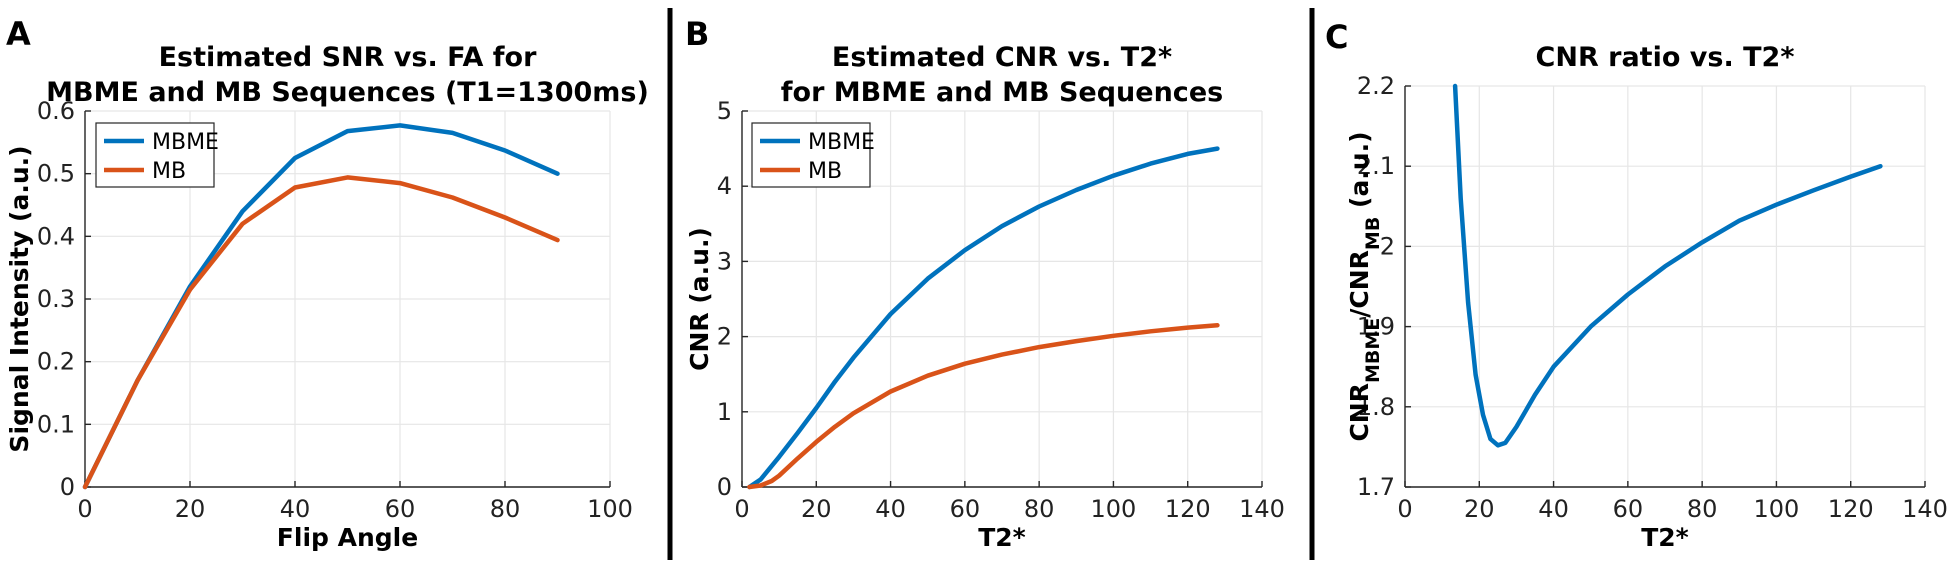 Image resolution: width=1949 pixels, height=567 pixels. I want to click on series-line-mbme, so click(983, 318).